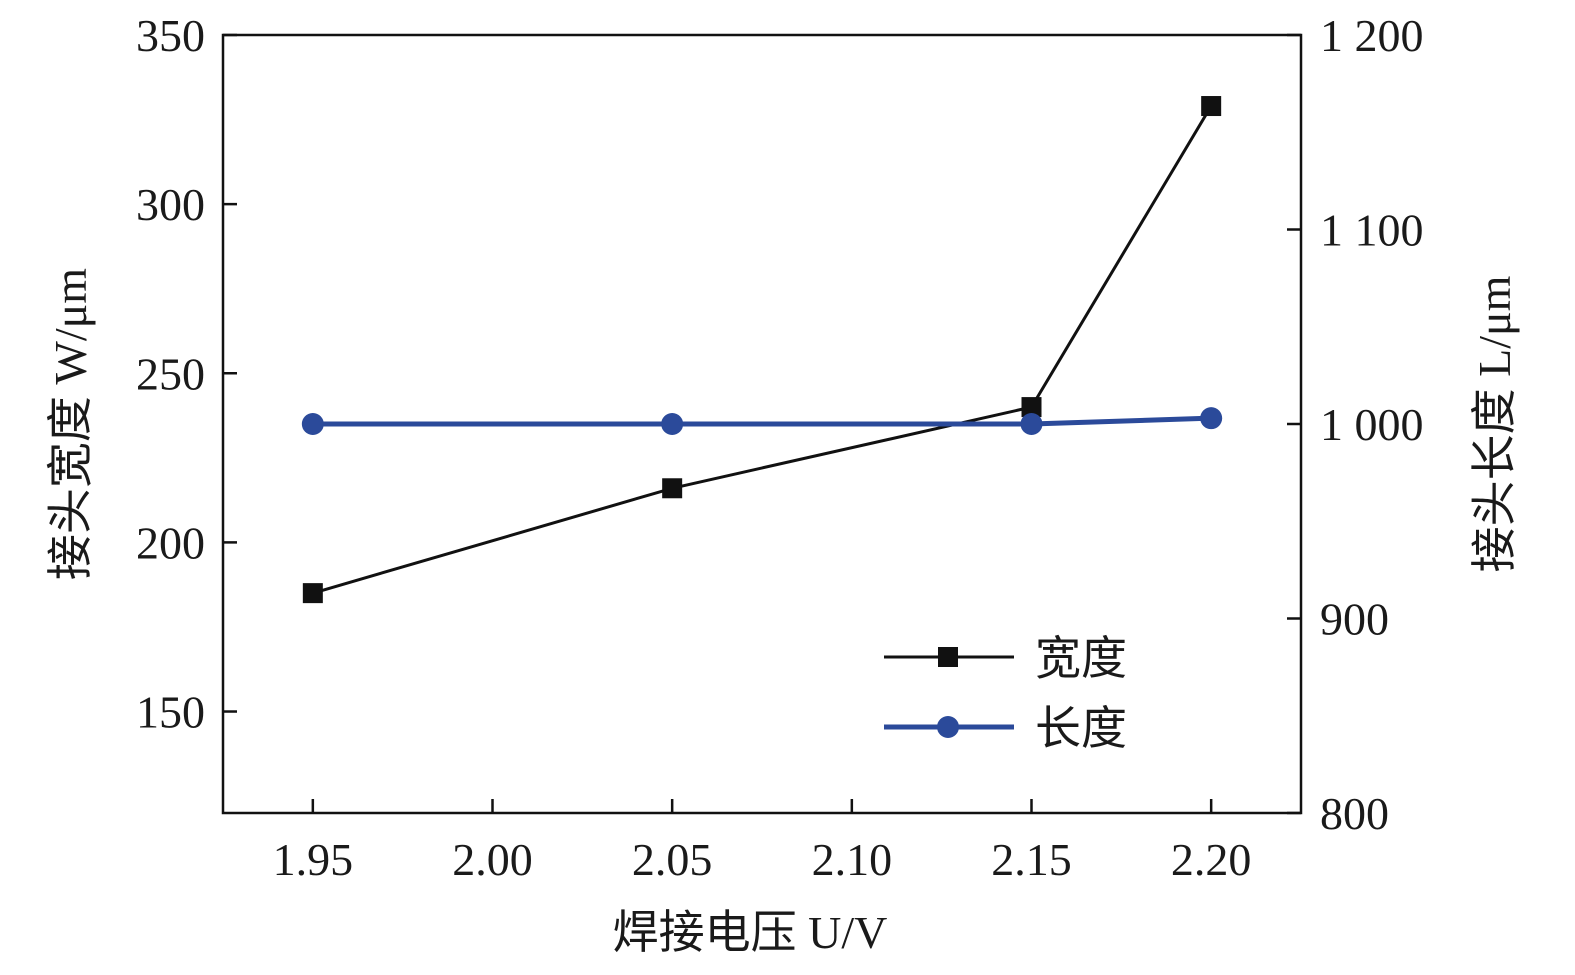 The image size is (1575, 975). Describe the element at coordinates (170, 204) in the screenshot. I see `y-tick-label: 300` at that location.